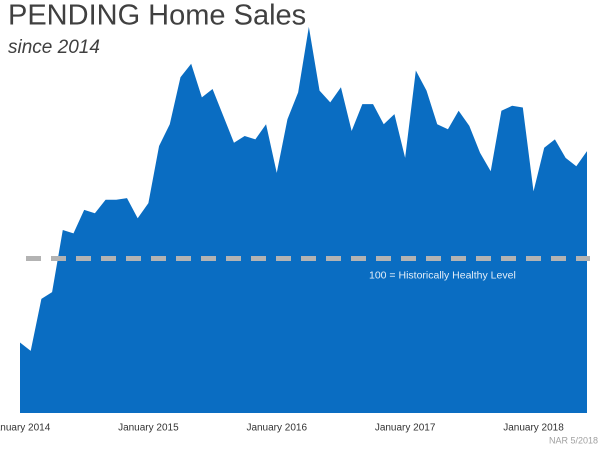 The image size is (600, 450). What do you see at coordinates (276, 428) in the screenshot?
I see `x-tick-label: January 2016` at bounding box center [276, 428].